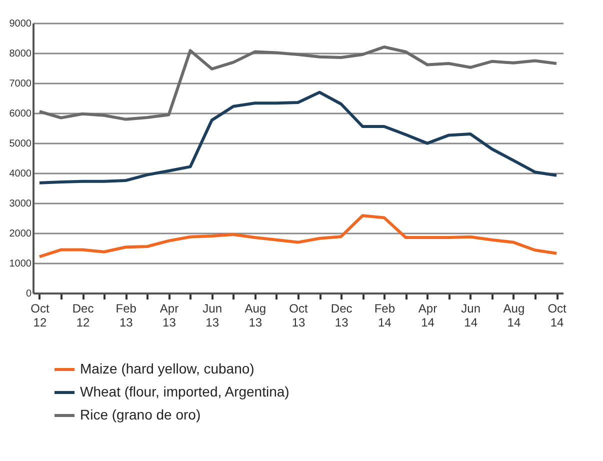 Image resolution: width=603 pixels, height=461 pixels. Describe the element at coordinates (140, 414) in the screenshot. I see `legend-label: Rice (grano de oro)` at that location.